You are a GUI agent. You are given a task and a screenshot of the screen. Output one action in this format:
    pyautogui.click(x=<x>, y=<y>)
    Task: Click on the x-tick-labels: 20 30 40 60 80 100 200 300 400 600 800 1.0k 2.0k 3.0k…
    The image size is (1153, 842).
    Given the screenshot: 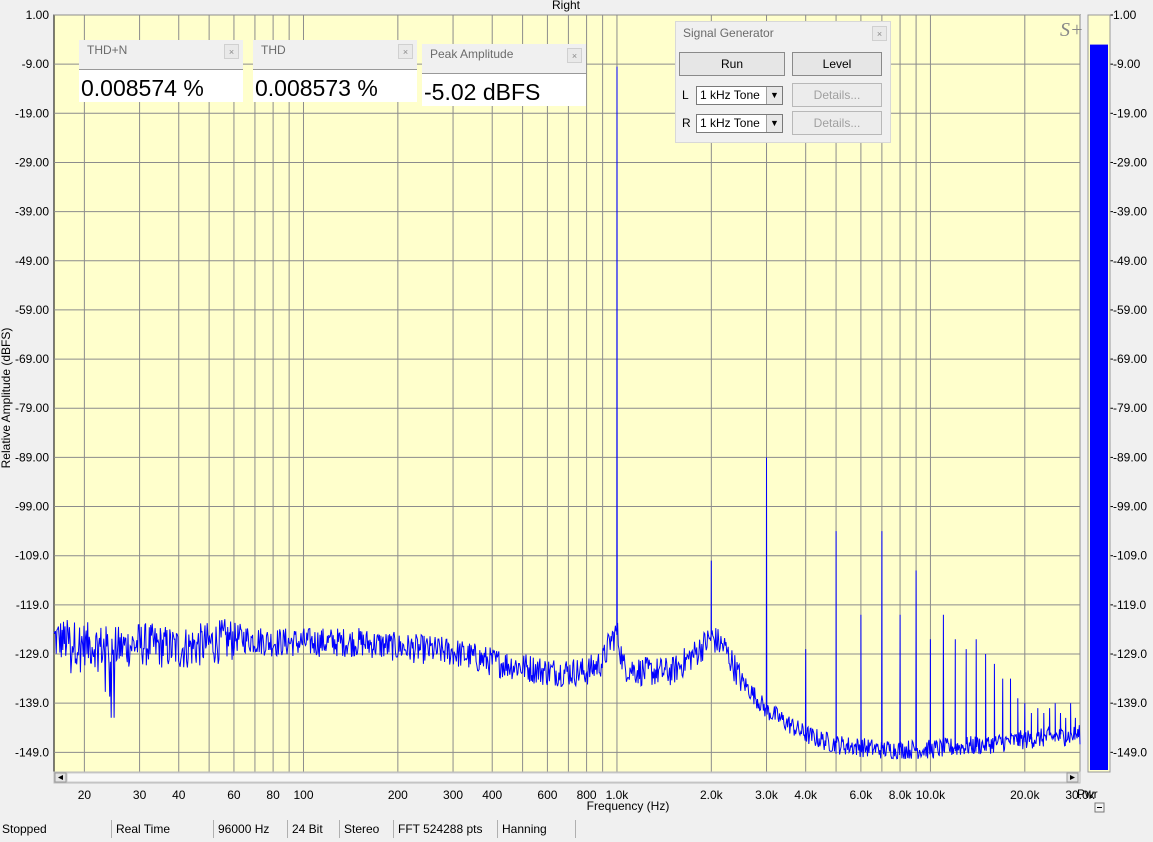 What is the action you would take?
    pyautogui.click(x=587, y=795)
    